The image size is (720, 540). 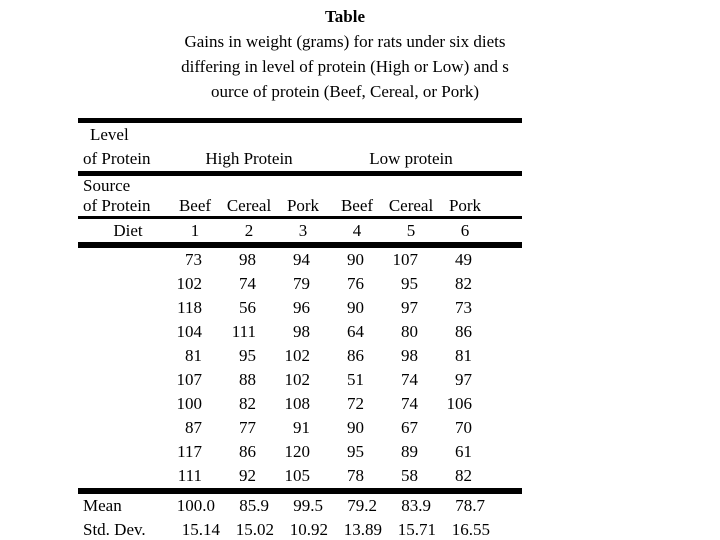 What do you see at coordinates (463, 451) in the screenshot?
I see `data-cell: 61` at bounding box center [463, 451].